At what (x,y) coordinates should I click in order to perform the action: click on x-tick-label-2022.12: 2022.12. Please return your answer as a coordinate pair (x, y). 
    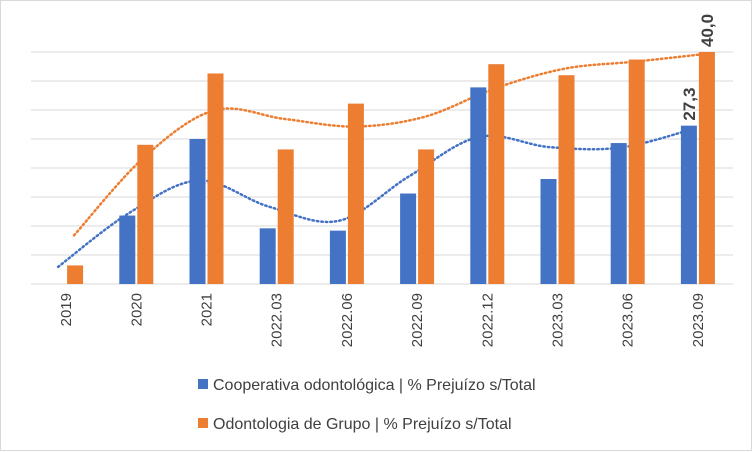
    Looking at the image, I should click on (487, 320).